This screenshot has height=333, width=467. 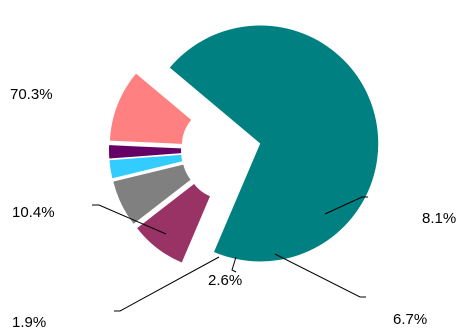 What do you see at coordinates (439, 218) in the screenshot?
I see `slice-label-2: 8.1%` at bounding box center [439, 218].